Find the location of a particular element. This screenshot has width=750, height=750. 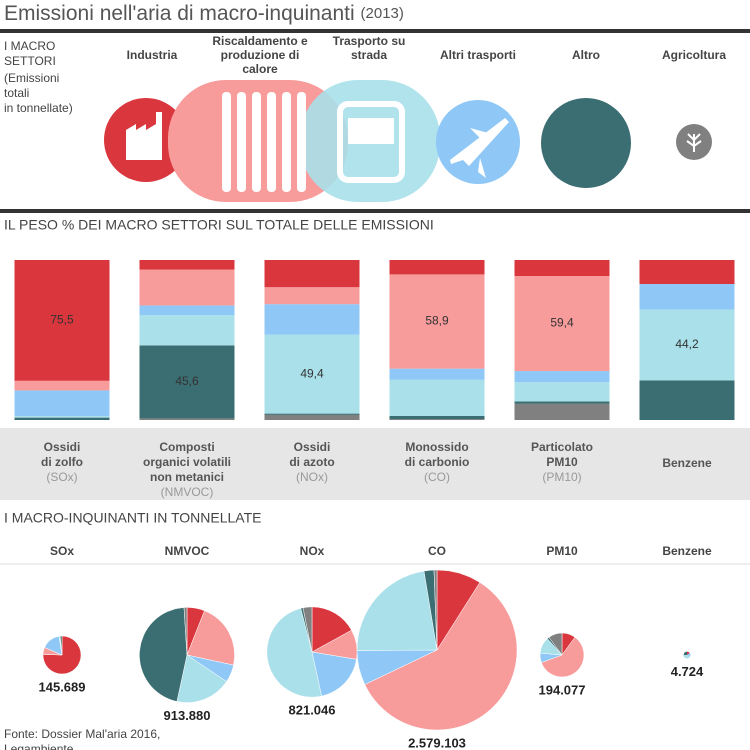

pie-total: 821.046 is located at coordinates (312, 710).